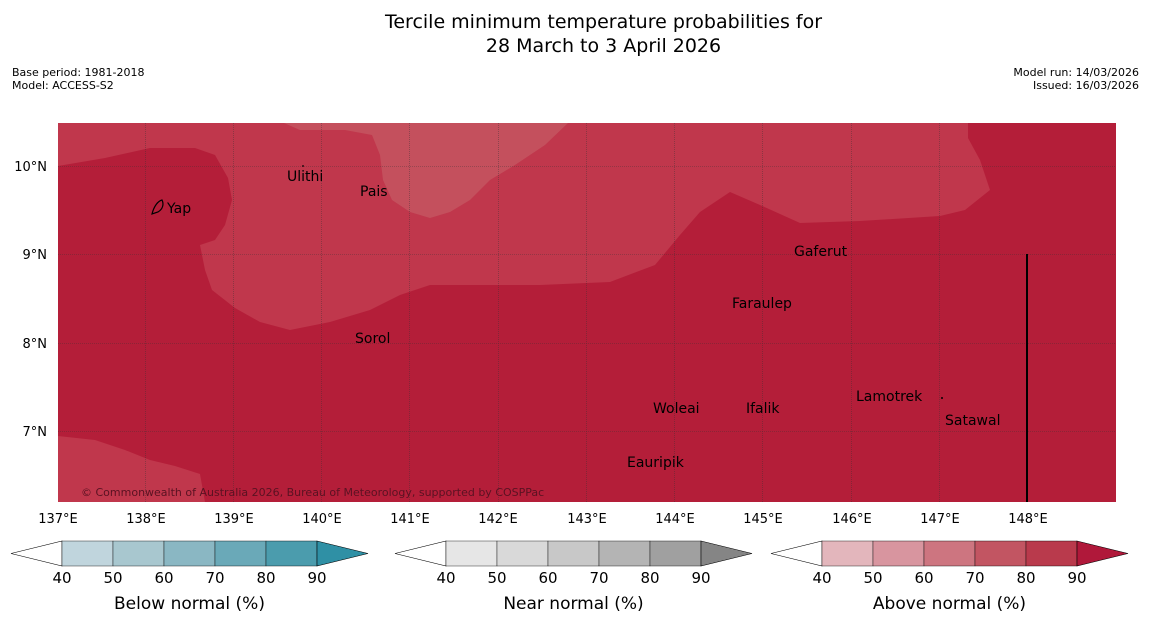  I want to click on lat-label: 7°N, so click(35, 432).